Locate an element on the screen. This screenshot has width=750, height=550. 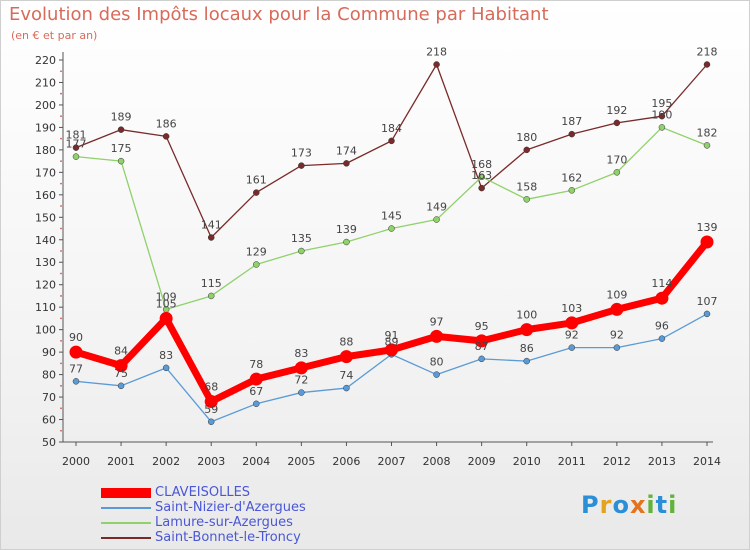
x-tick-label: 2011 is located at coordinates (572, 461).